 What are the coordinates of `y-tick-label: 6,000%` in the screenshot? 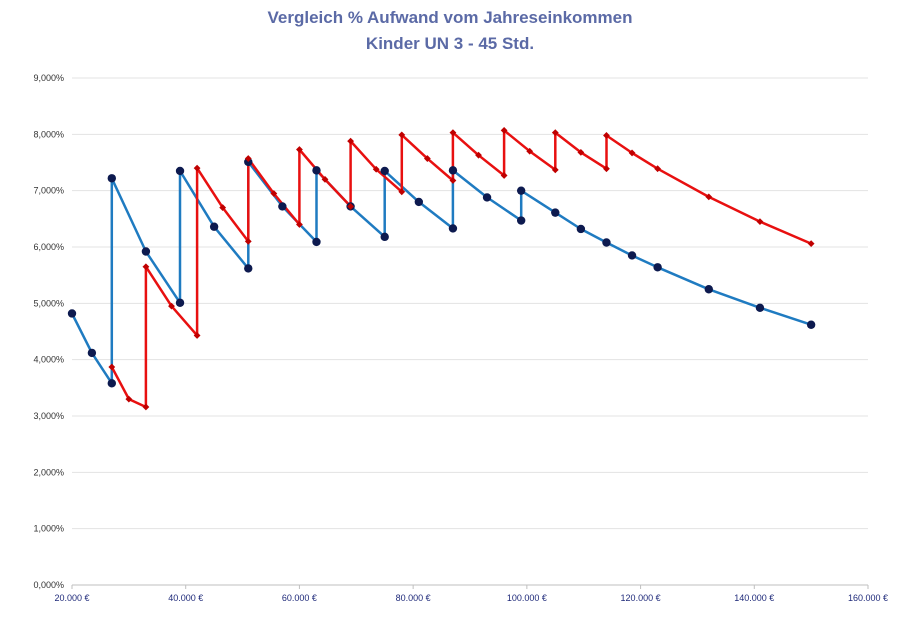 It's located at (48, 247).